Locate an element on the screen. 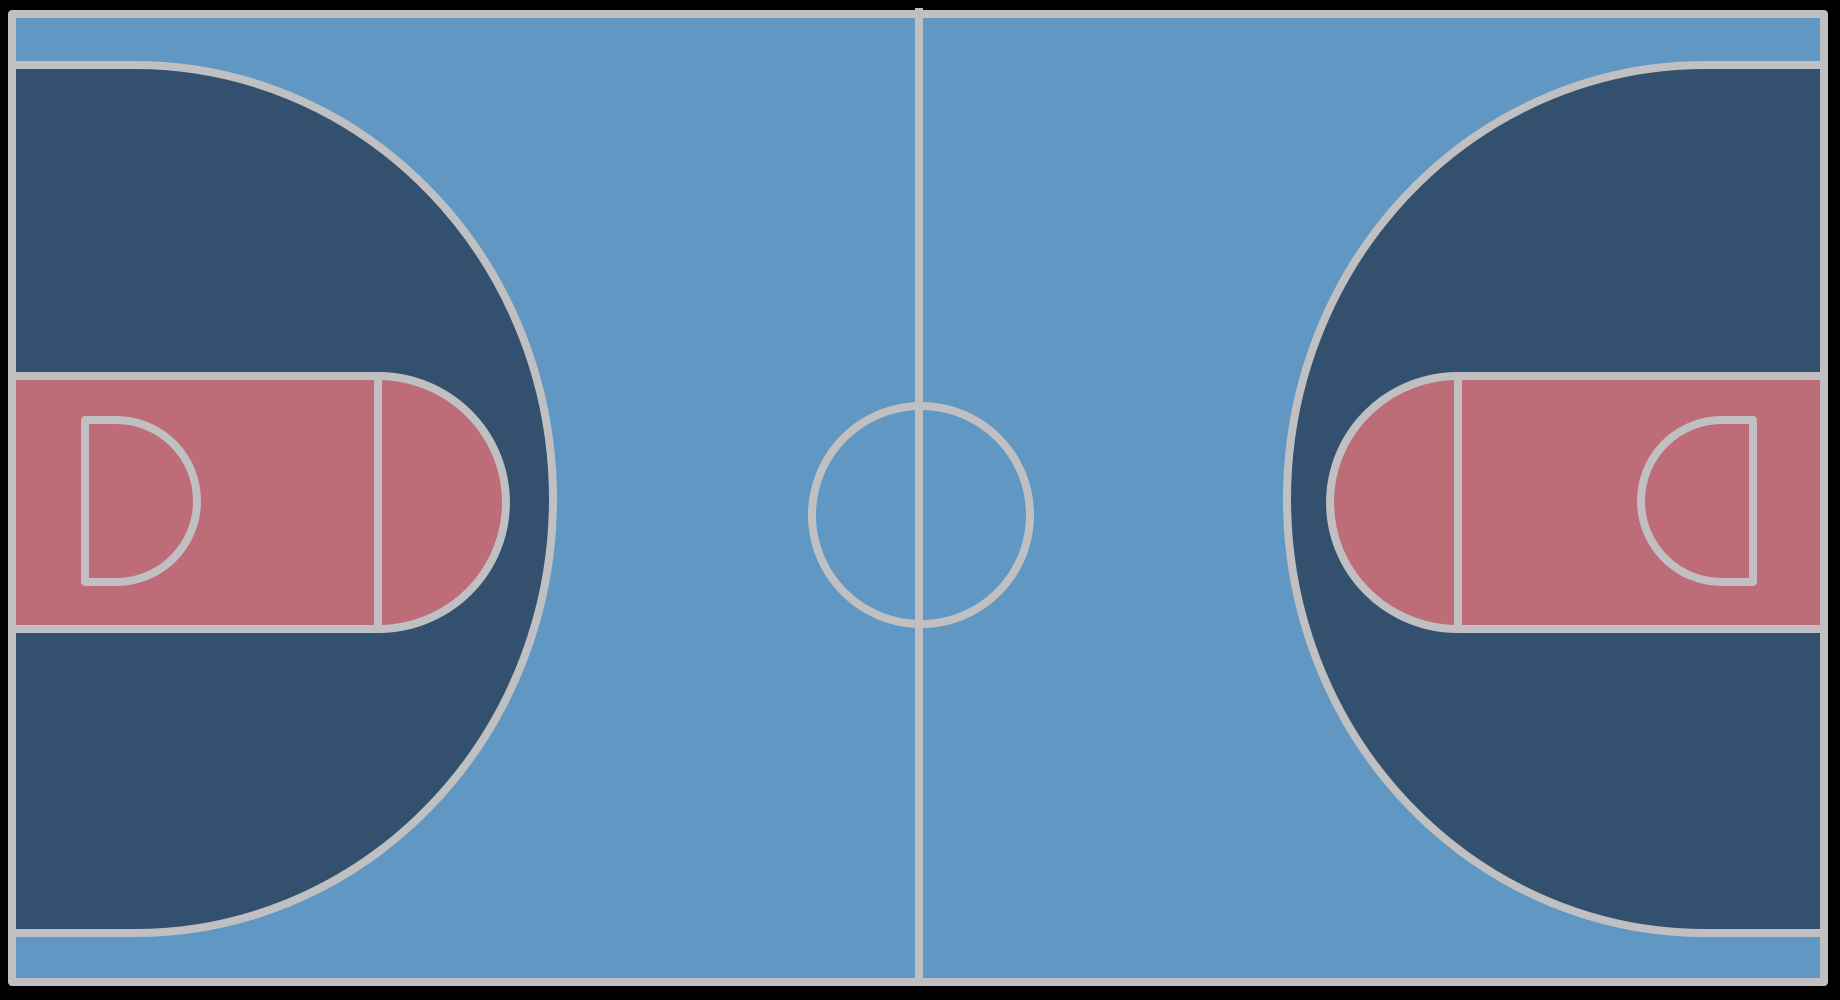  left-restricted-area is located at coordinates (141, 501).